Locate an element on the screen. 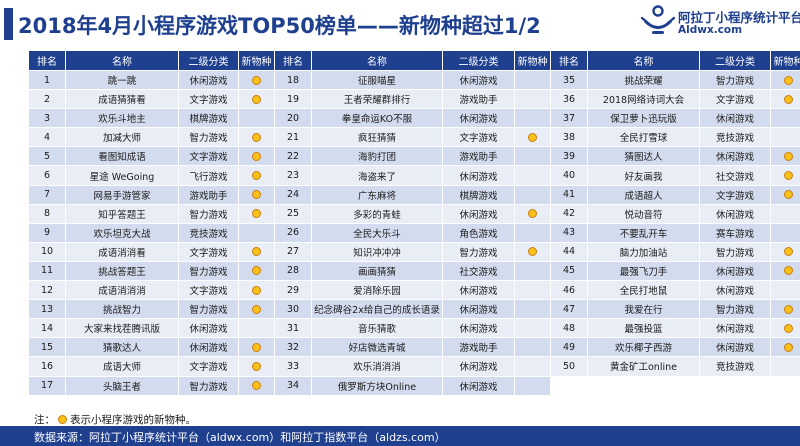 Image resolution: width=800 pixels, height=446 pixels. cell-rank: 16 is located at coordinates (47, 366).